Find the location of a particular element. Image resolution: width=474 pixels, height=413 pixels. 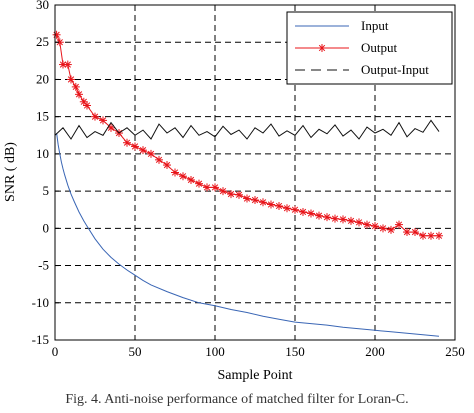

y-tick-label: 5 is located at coordinates (46, 190).